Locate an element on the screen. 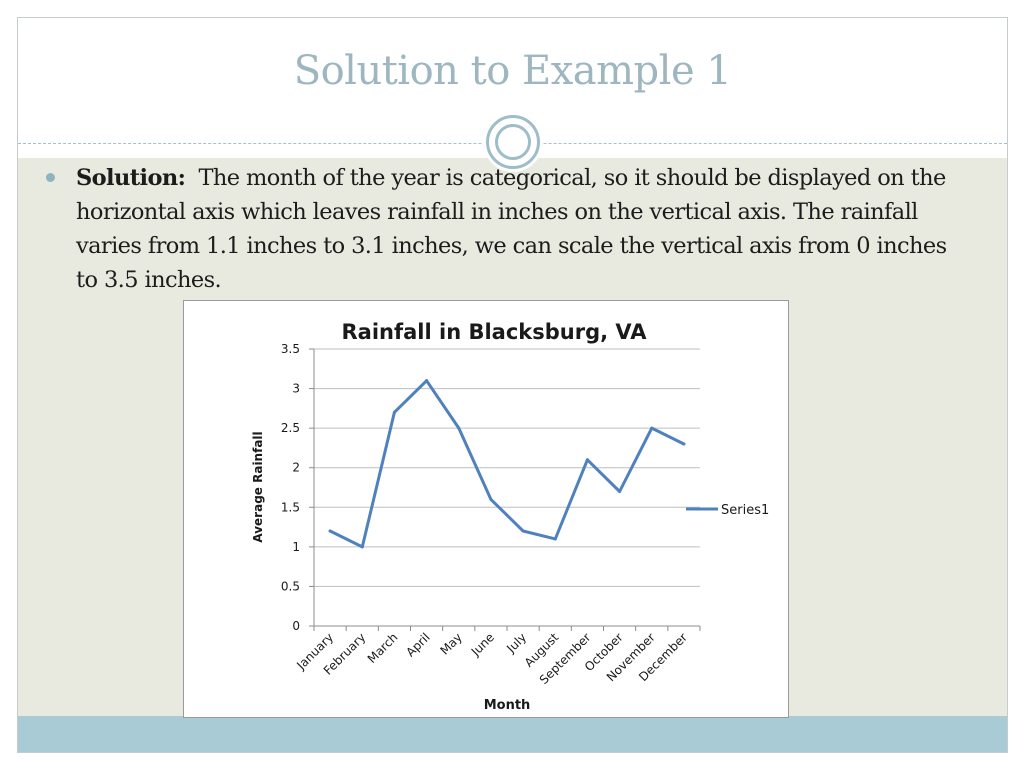  x-tick-label: June is located at coordinates (482, 644).